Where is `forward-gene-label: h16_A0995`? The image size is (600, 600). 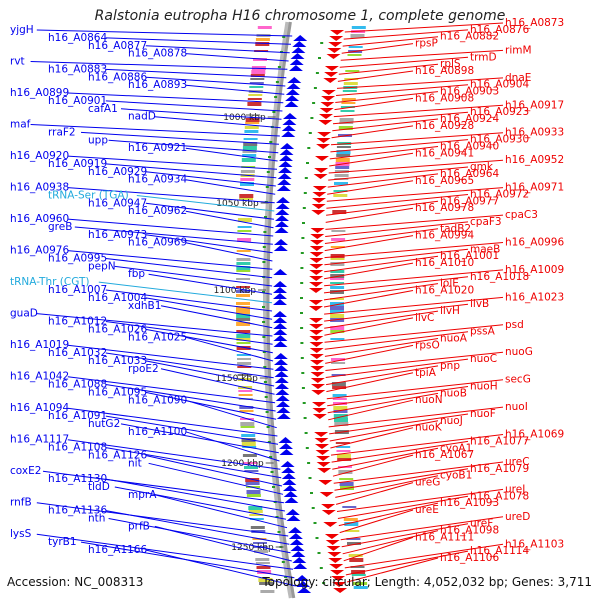
forward-gene-label: h16_A0995 is located at coordinates (77, 259).